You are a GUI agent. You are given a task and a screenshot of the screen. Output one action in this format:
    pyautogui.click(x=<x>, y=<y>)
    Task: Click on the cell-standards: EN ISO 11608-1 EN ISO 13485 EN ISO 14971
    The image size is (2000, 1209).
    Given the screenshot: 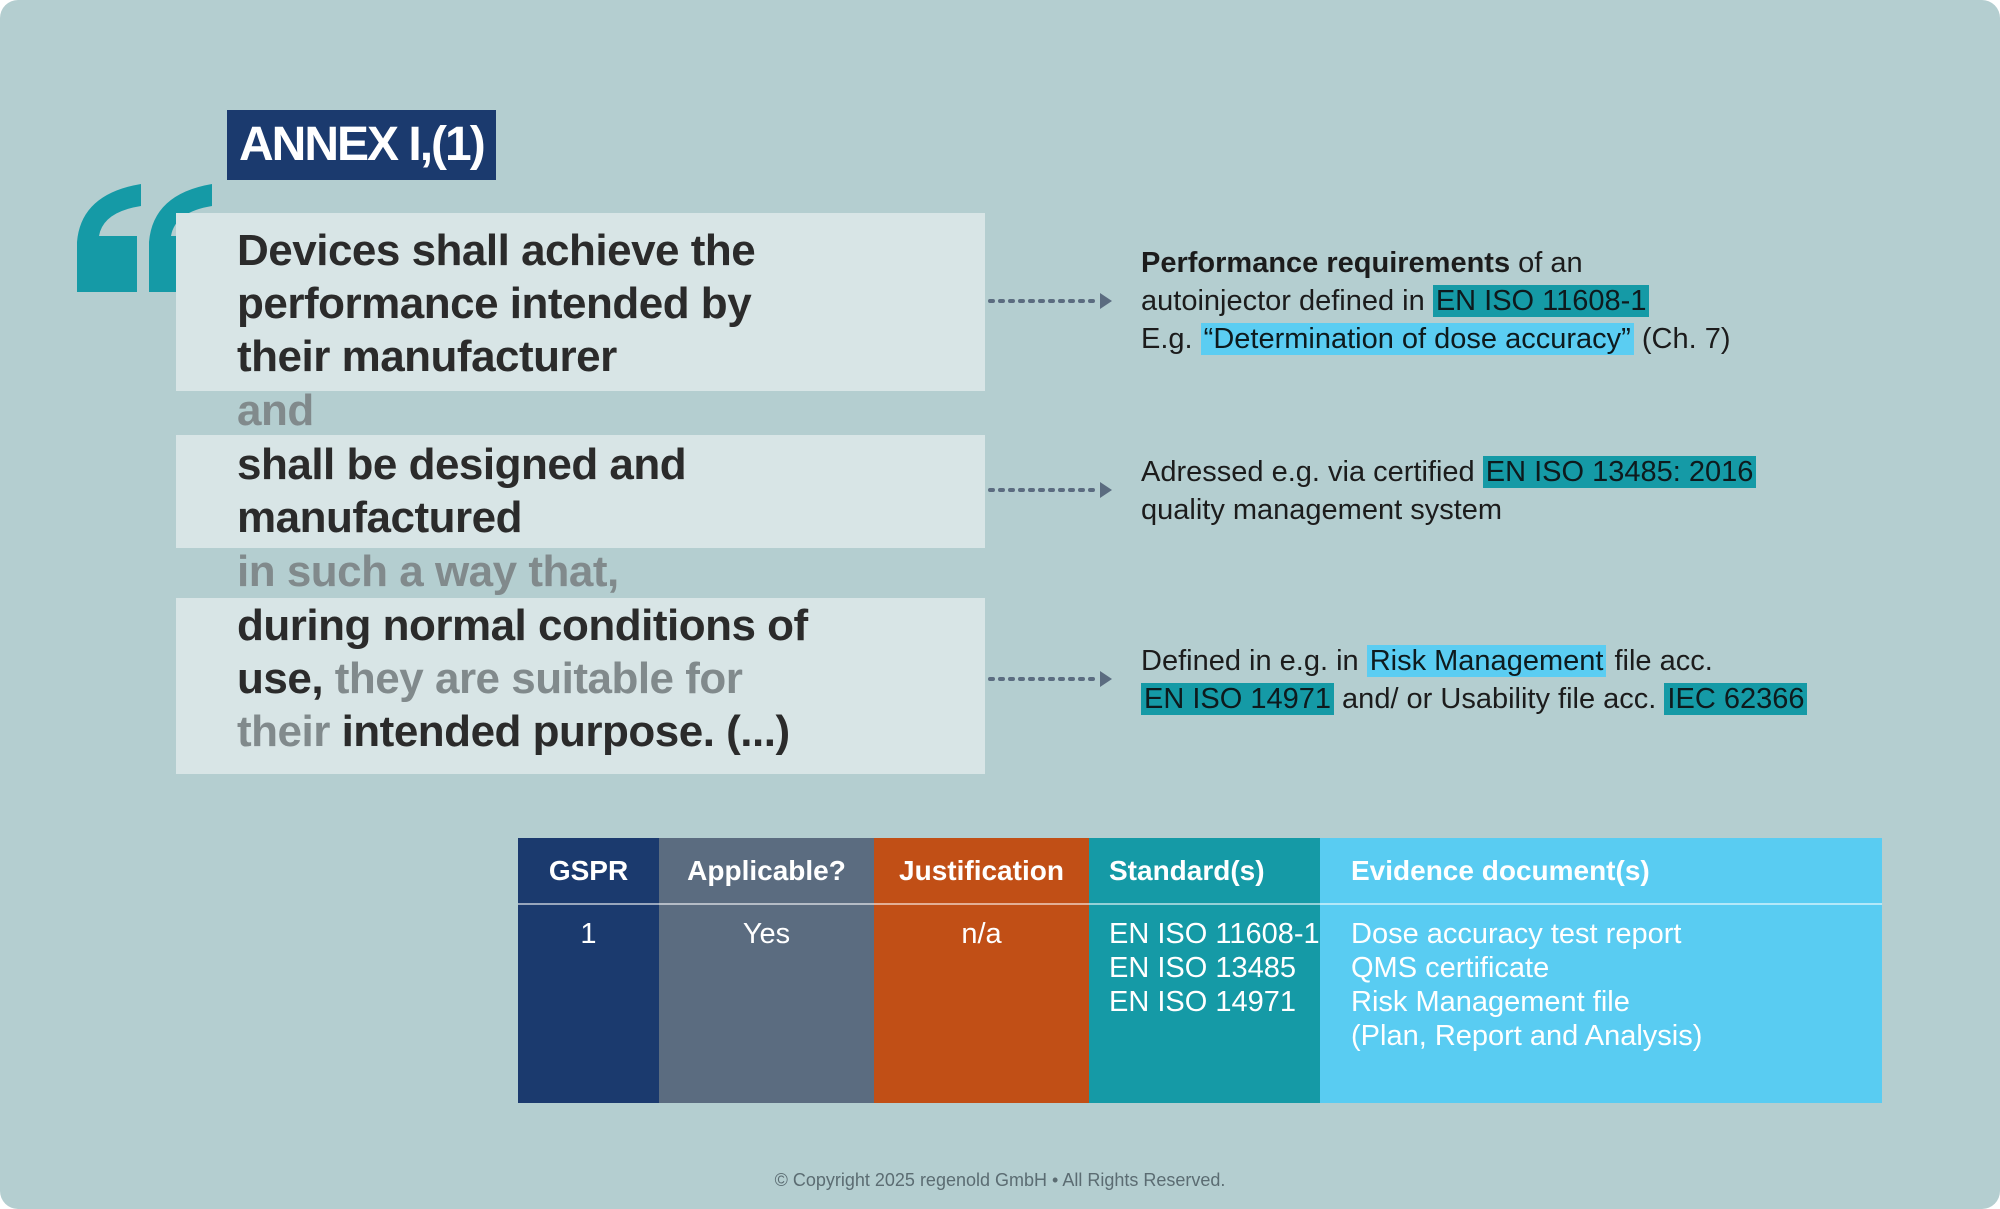 What is the action you would take?
    pyautogui.click(x=1204, y=962)
    